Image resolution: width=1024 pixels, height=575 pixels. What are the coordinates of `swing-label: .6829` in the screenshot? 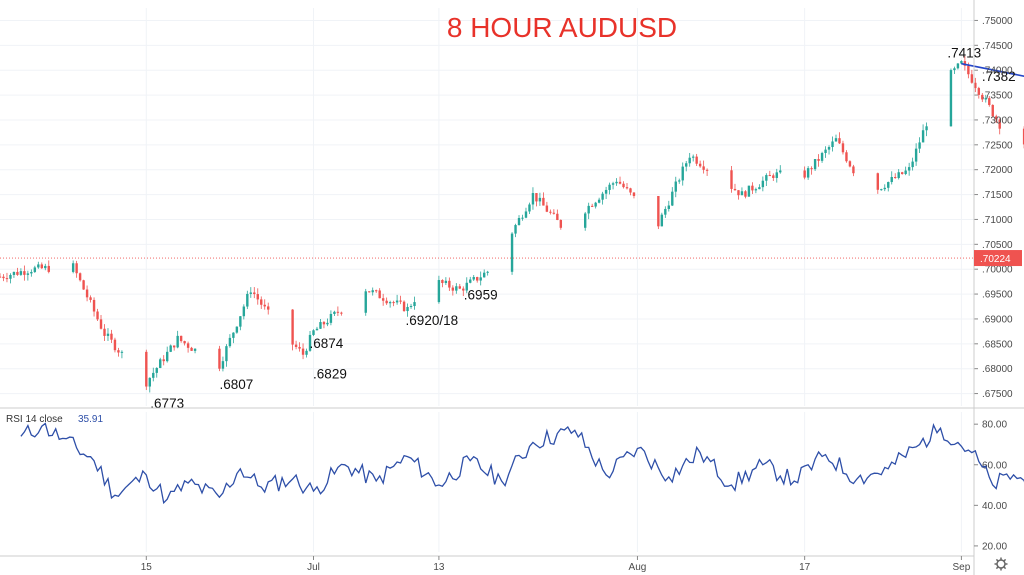 It's located at (330, 373).